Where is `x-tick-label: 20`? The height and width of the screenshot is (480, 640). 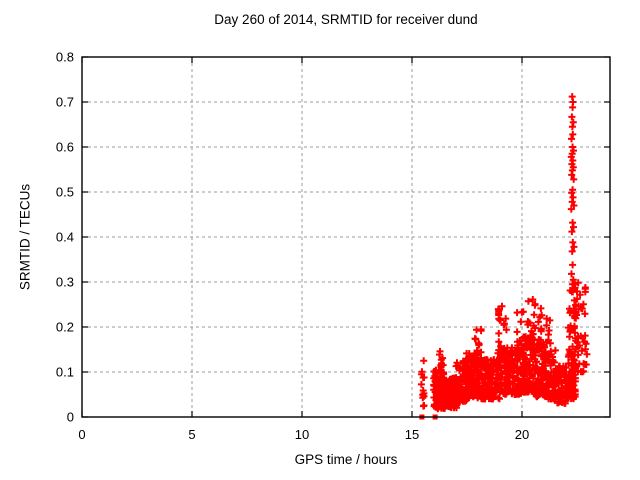 x-tick-label: 20 is located at coordinates (522, 434).